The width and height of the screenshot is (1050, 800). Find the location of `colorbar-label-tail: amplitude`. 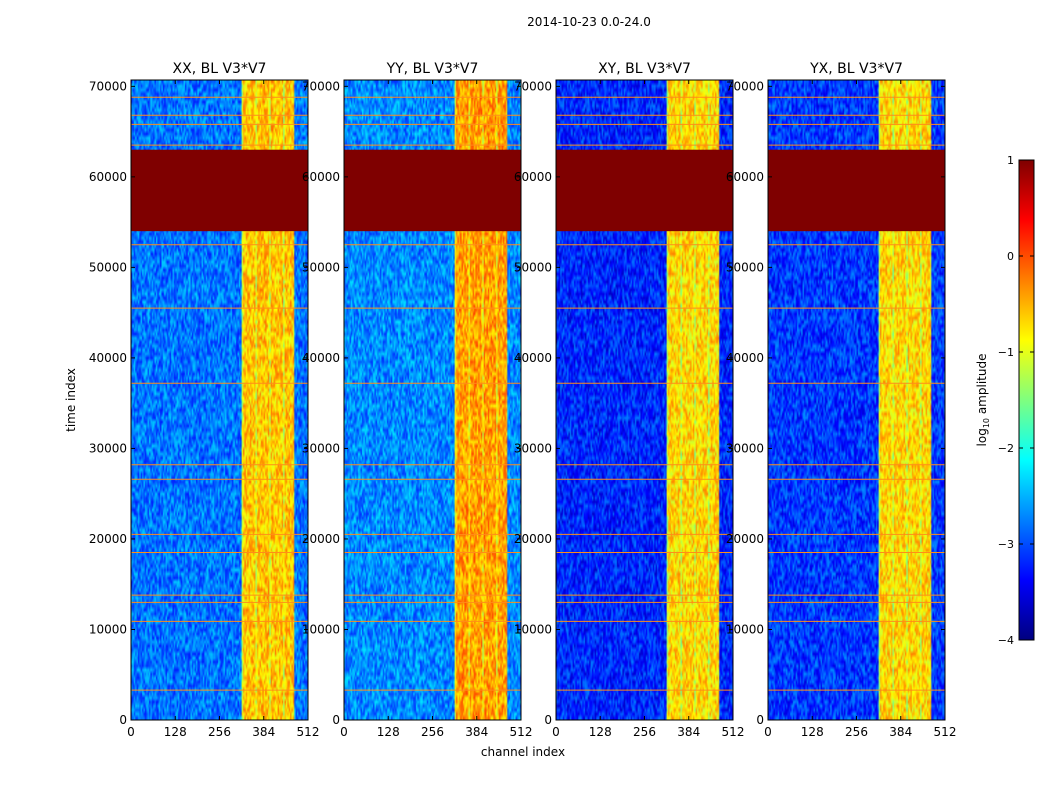

colorbar-label-tail: amplitude is located at coordinates (982, 386).